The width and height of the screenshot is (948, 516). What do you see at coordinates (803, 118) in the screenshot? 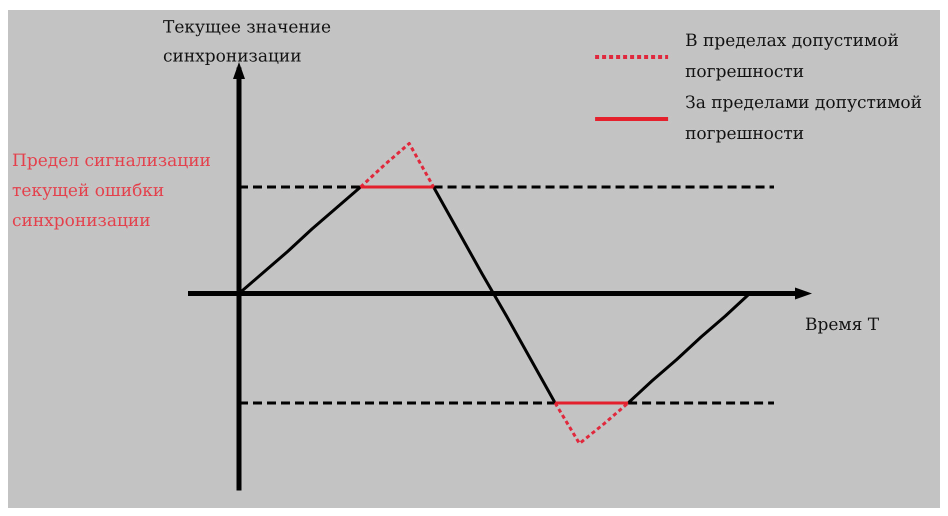
I see `legend-label: За пределами допустимой погрешности` at bounding box center [803, 118].